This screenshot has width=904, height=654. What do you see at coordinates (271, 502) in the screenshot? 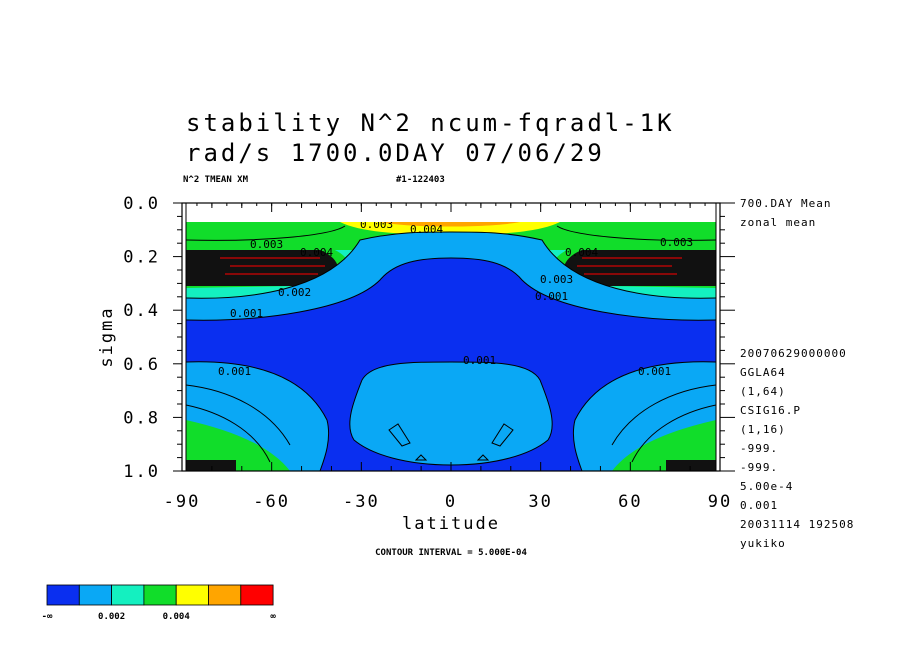
I see `x-tick-label: -60` at bounding box center [271, 502].